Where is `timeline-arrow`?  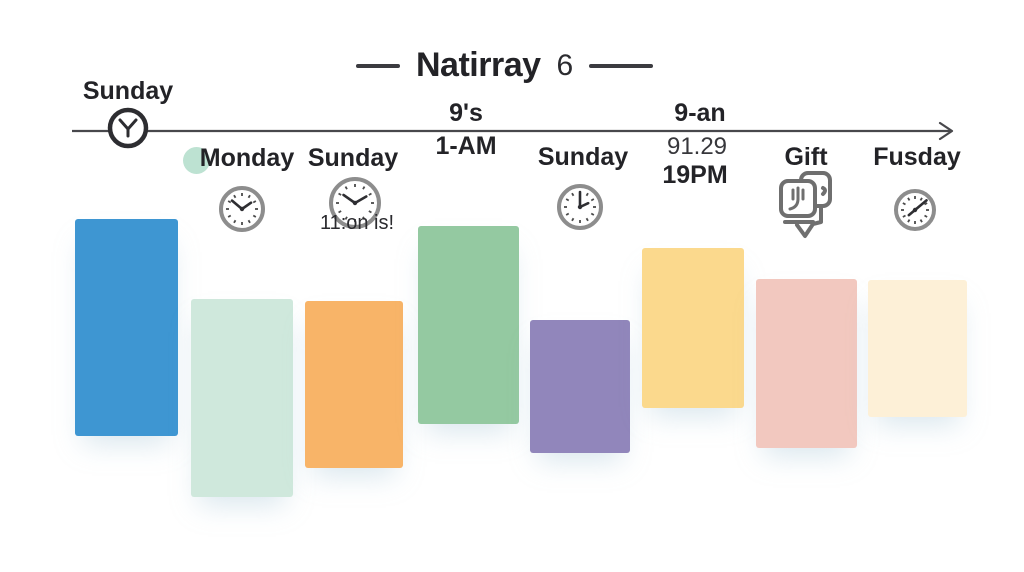 timeline-arrow is located at coordinates (513, 131).